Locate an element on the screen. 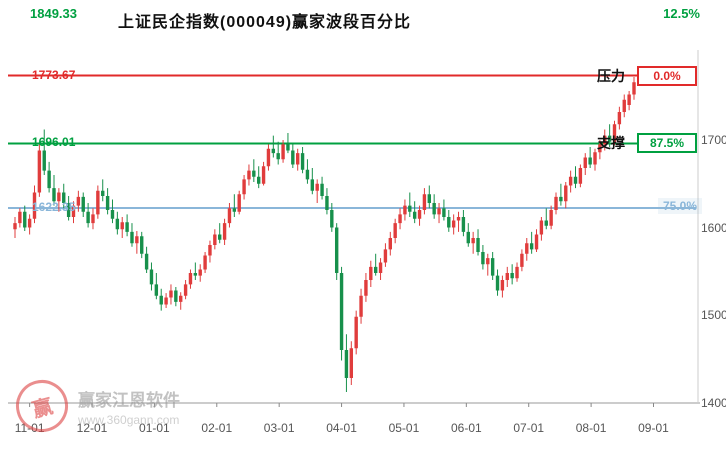 This screenshot has height=450, width=726. top-pct-label: 12.5% is located at coordinates (681, 13).